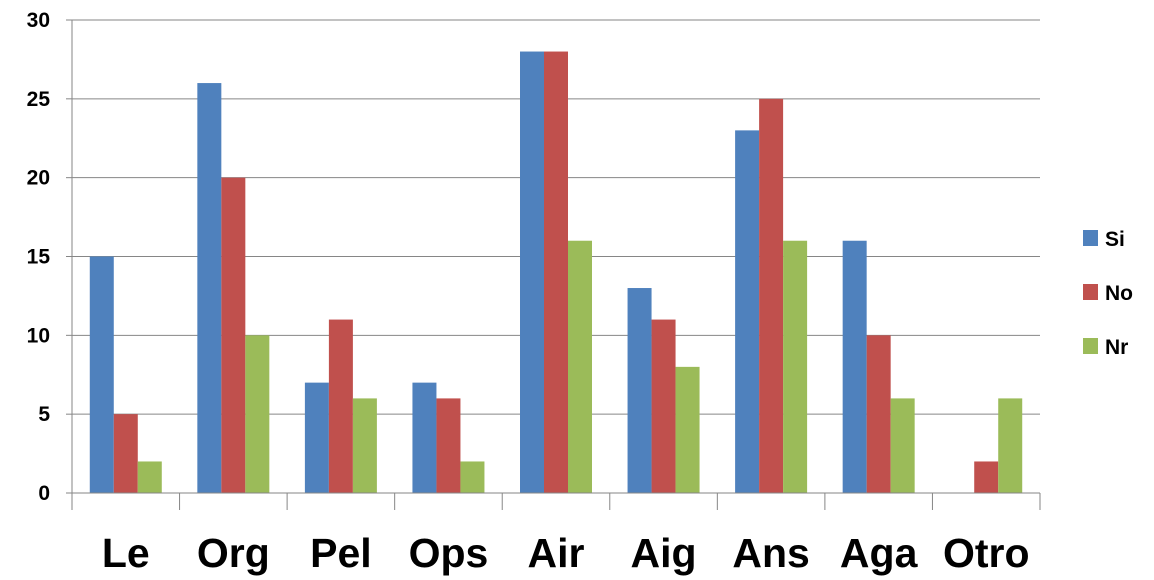 The height and width of the screenshot is (580, 1154). What do you see at coordinates (1090, 346) in the screenshot?
I see `legend-swatch-nr` at bounding box center [1090, 346].